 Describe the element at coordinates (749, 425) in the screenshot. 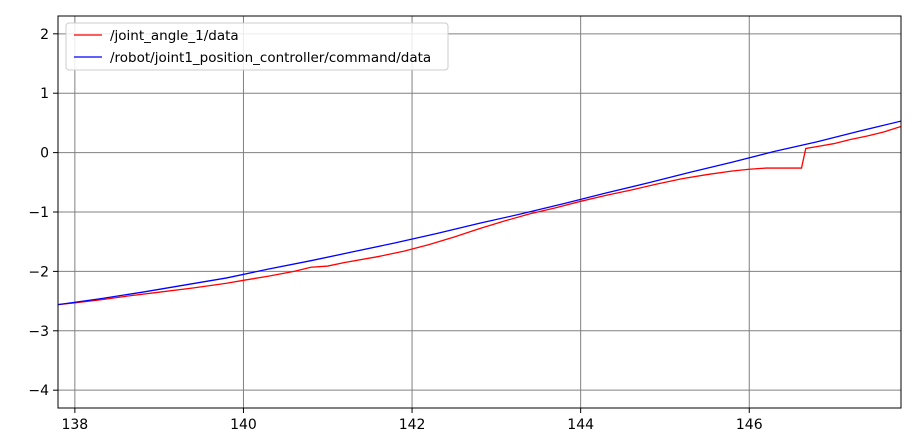

I see `x-tick-label: 146` at that location.